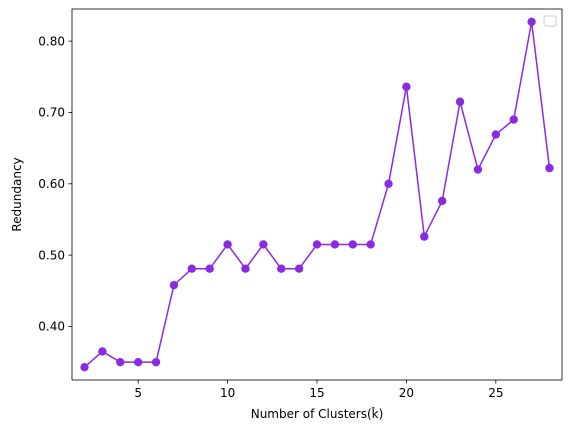 This screenshot has height=432, width=576. What do you see at coordinates (51, 255) in the screenshot?
I see `y-tick-label: 0.50` at bounding box center [51, 255].